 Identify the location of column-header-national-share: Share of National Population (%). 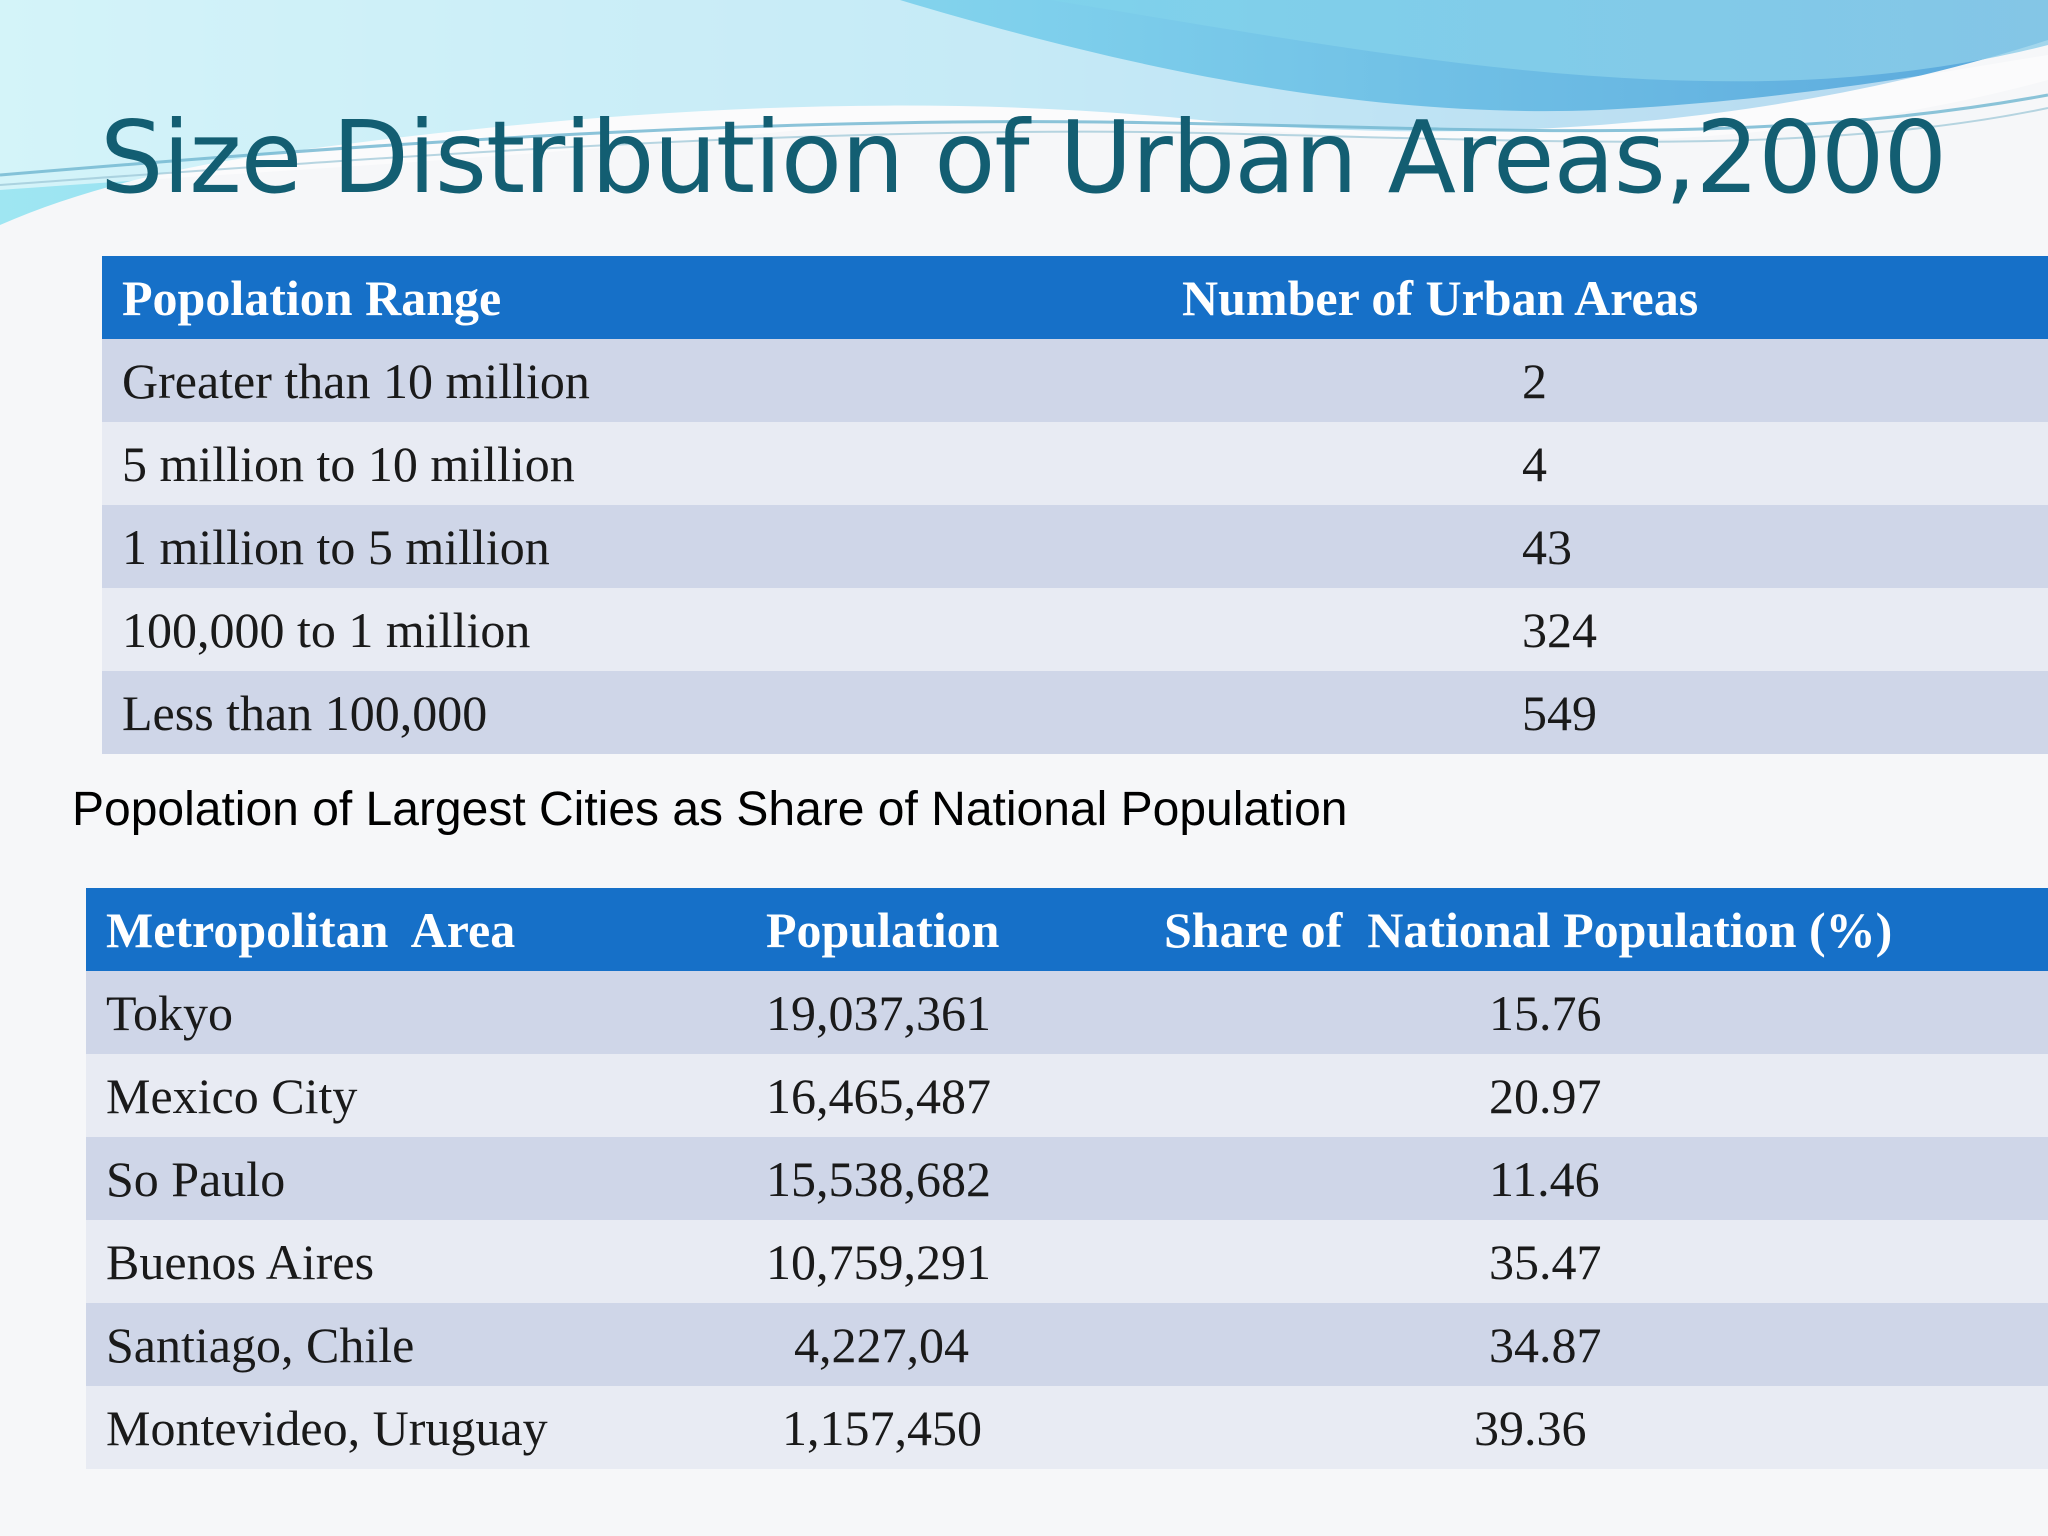
(1596, 929).